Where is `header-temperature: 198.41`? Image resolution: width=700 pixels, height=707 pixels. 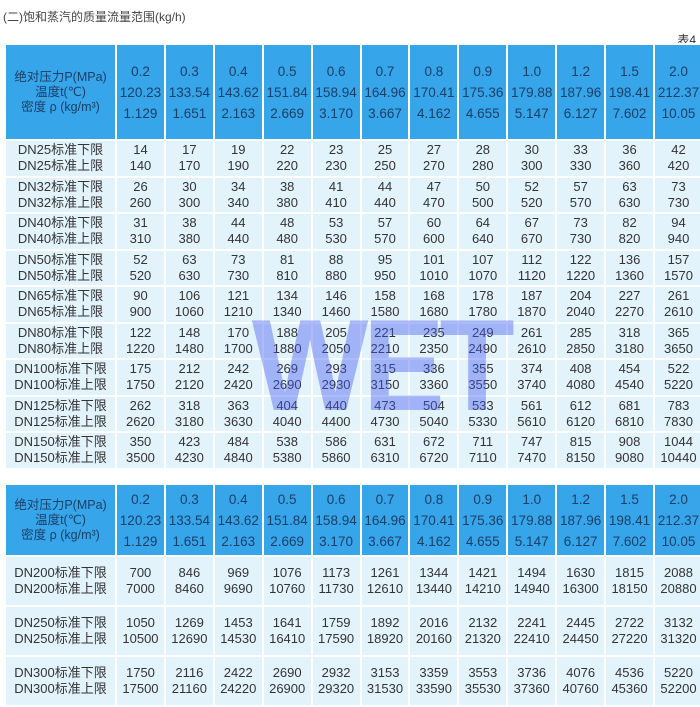 header-temperature: 198.41 is located at coordinates (629, 92).